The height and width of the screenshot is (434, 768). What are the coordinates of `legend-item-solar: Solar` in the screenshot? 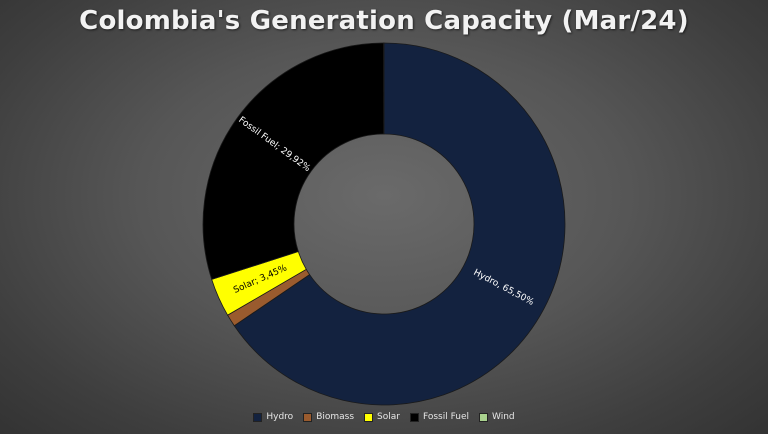 It's located at (382, 417).